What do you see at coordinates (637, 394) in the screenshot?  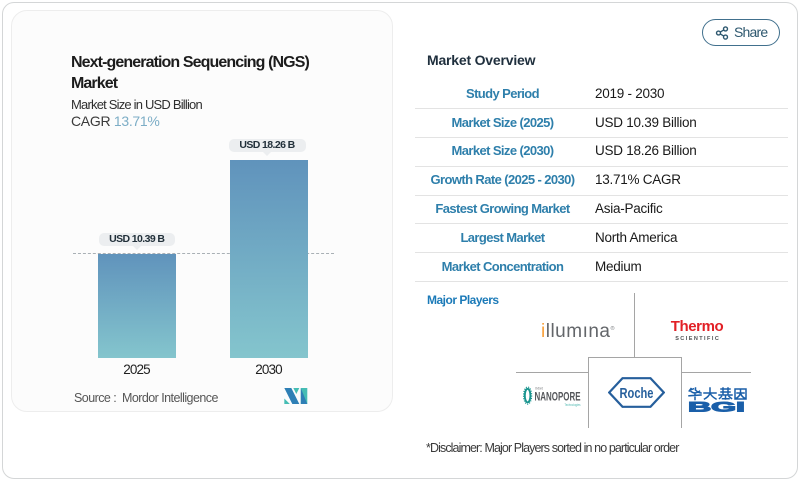 I see `svg-text: Roche` at bounding box center [637, 394].